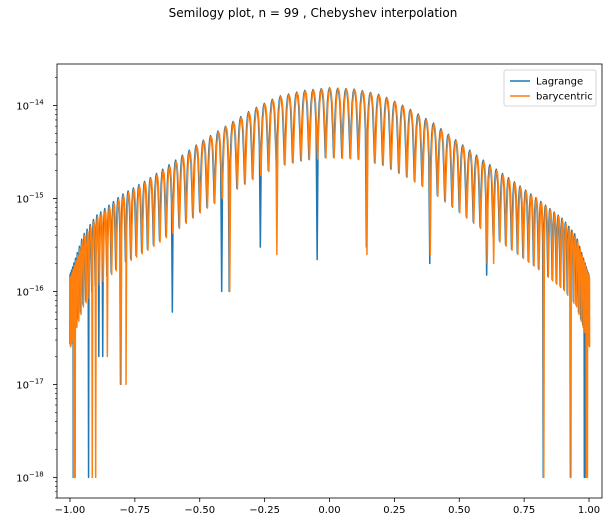 The image size is (612, 523). Describe the element at coordinates (564, 97) in the screenshot. I see `legend-label-barycentric: barycentric` at that location.